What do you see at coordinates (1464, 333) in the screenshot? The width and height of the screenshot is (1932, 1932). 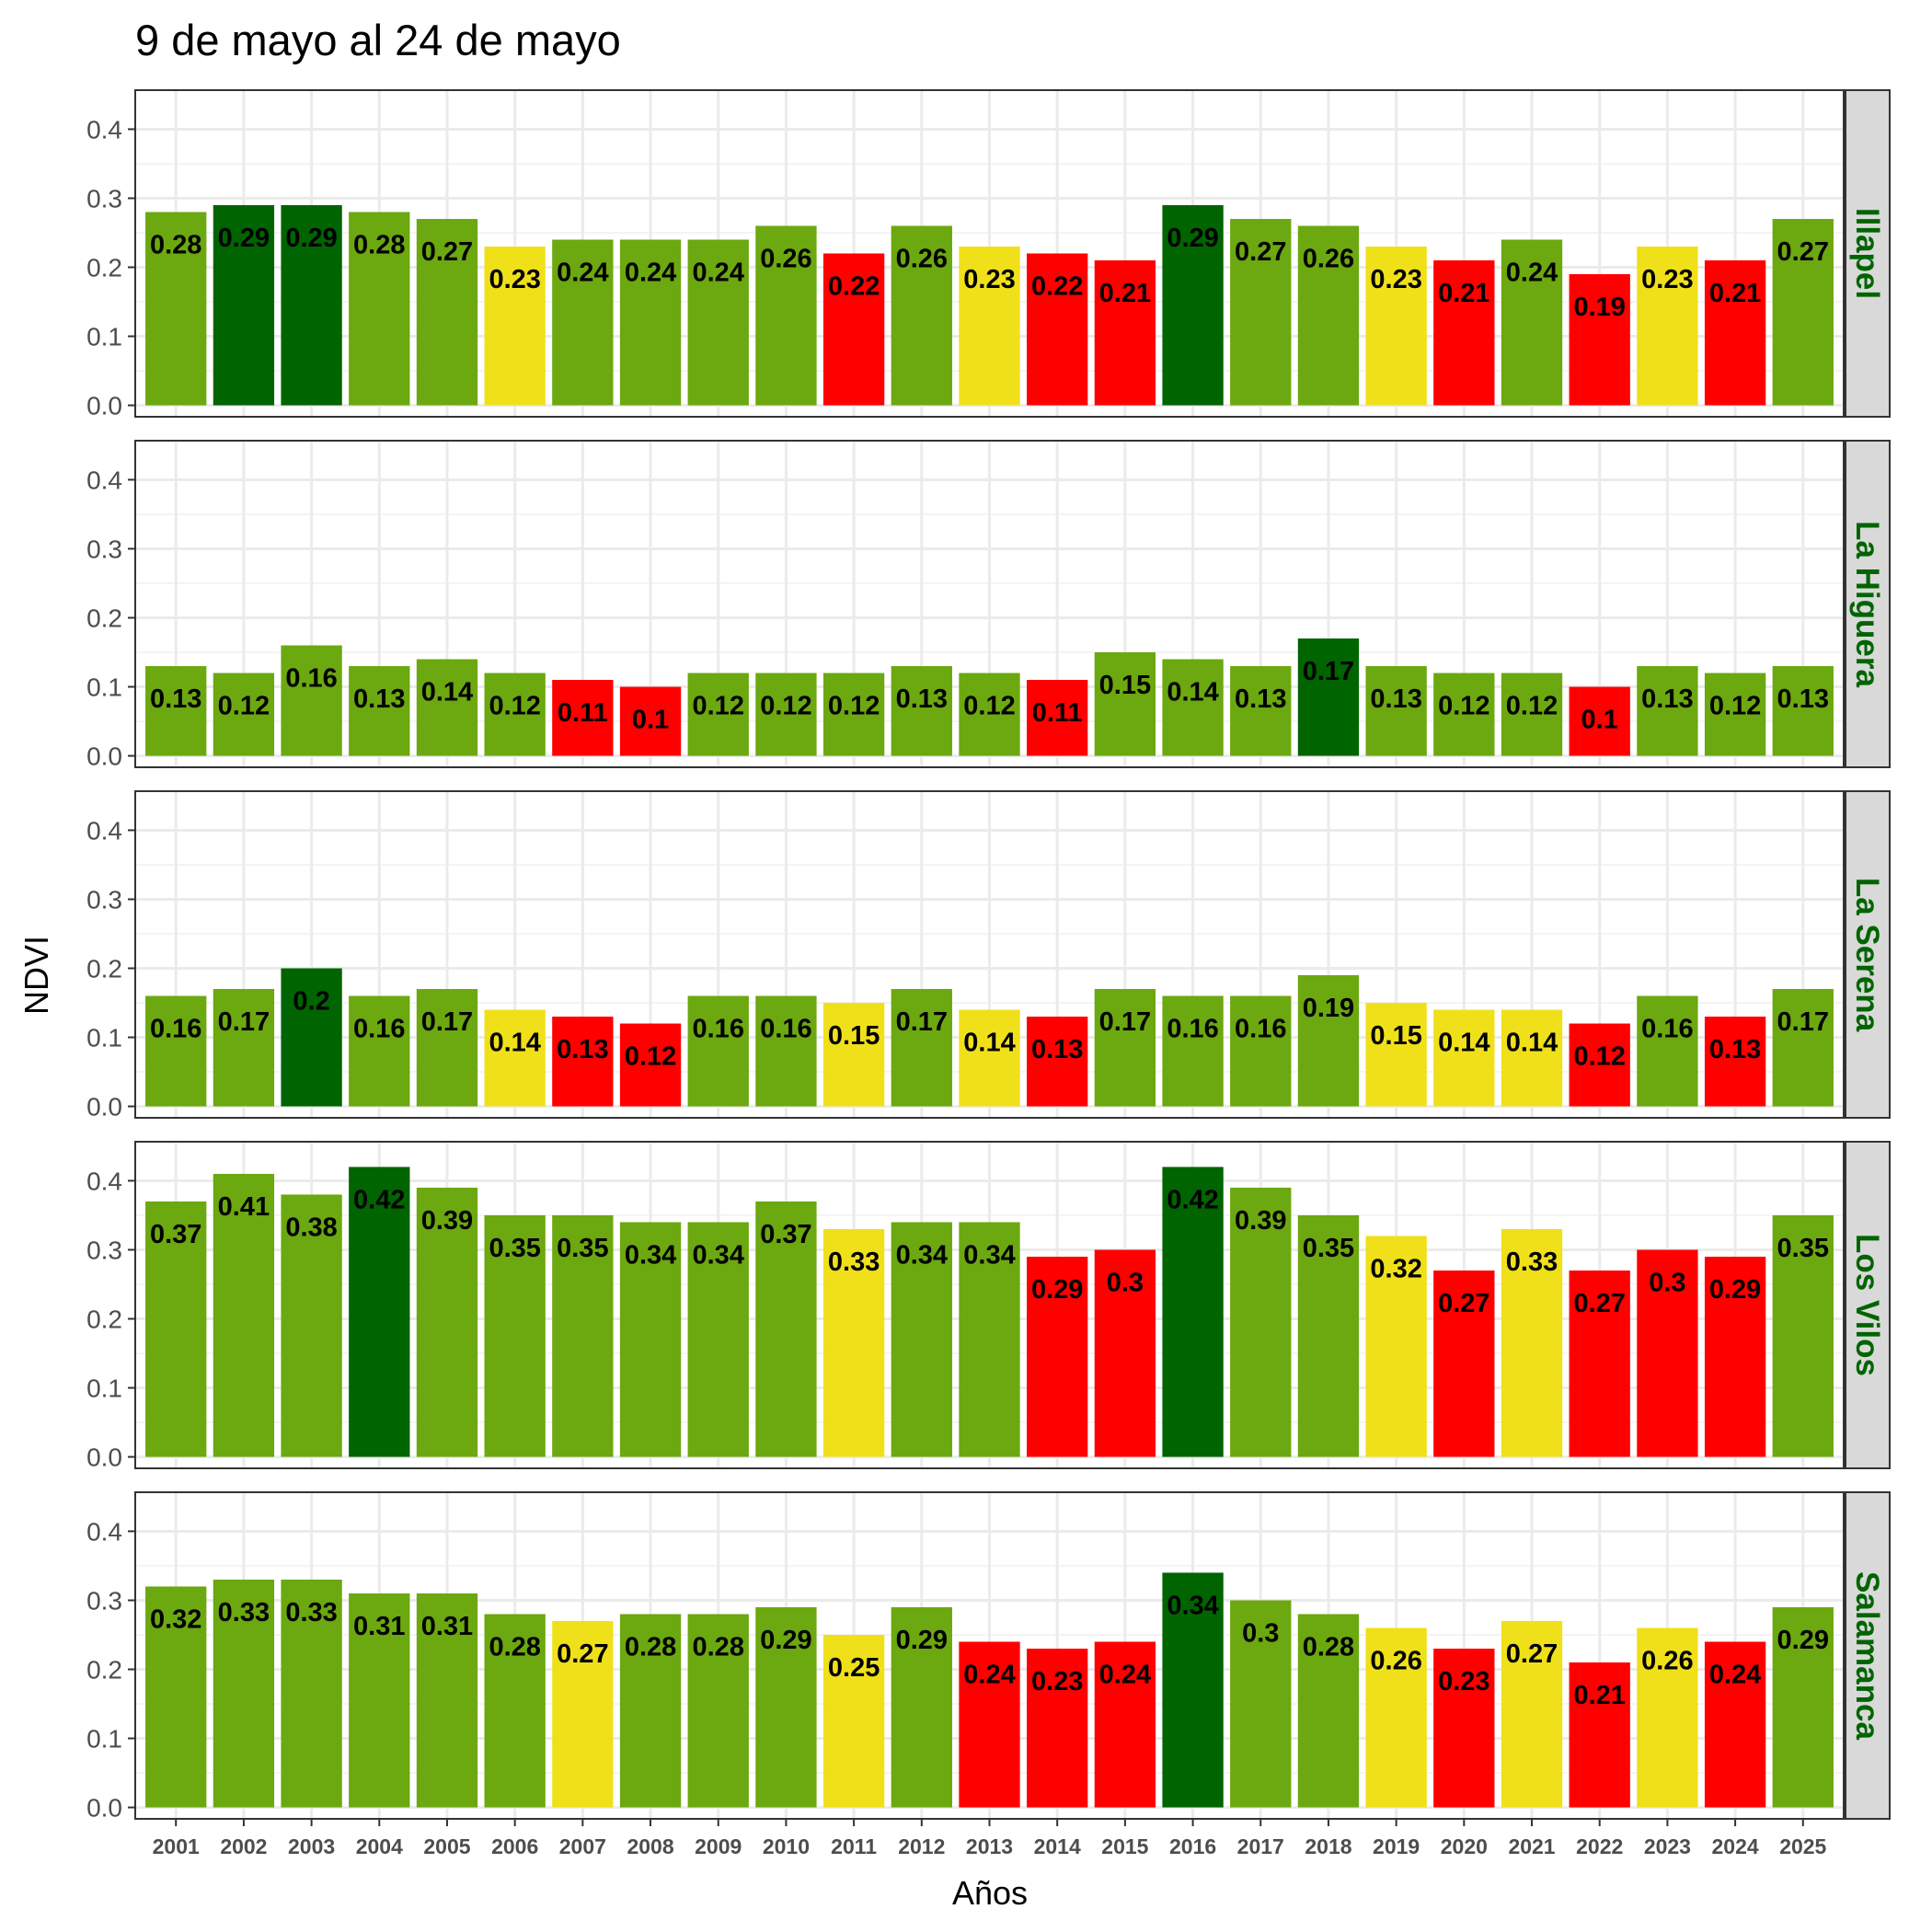 I see `bar-illapel-2020` at bounding box center [1464, 333].